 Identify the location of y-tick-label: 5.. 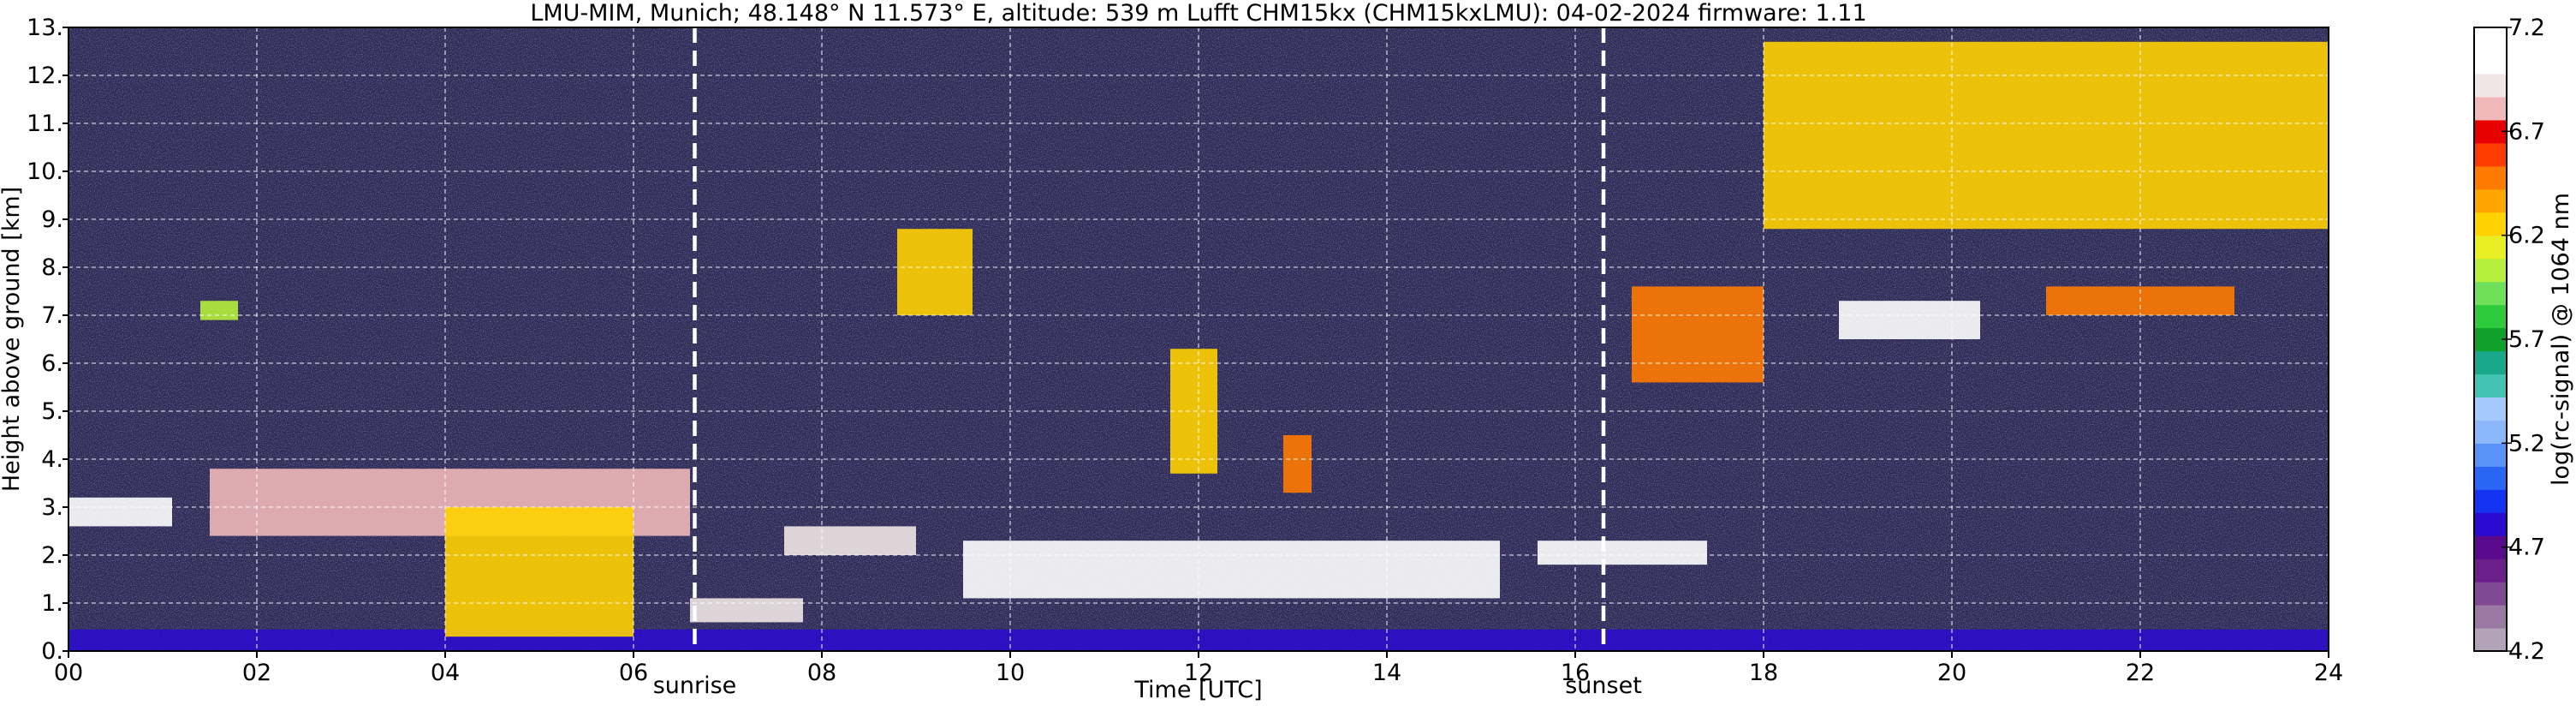
(52, 412).